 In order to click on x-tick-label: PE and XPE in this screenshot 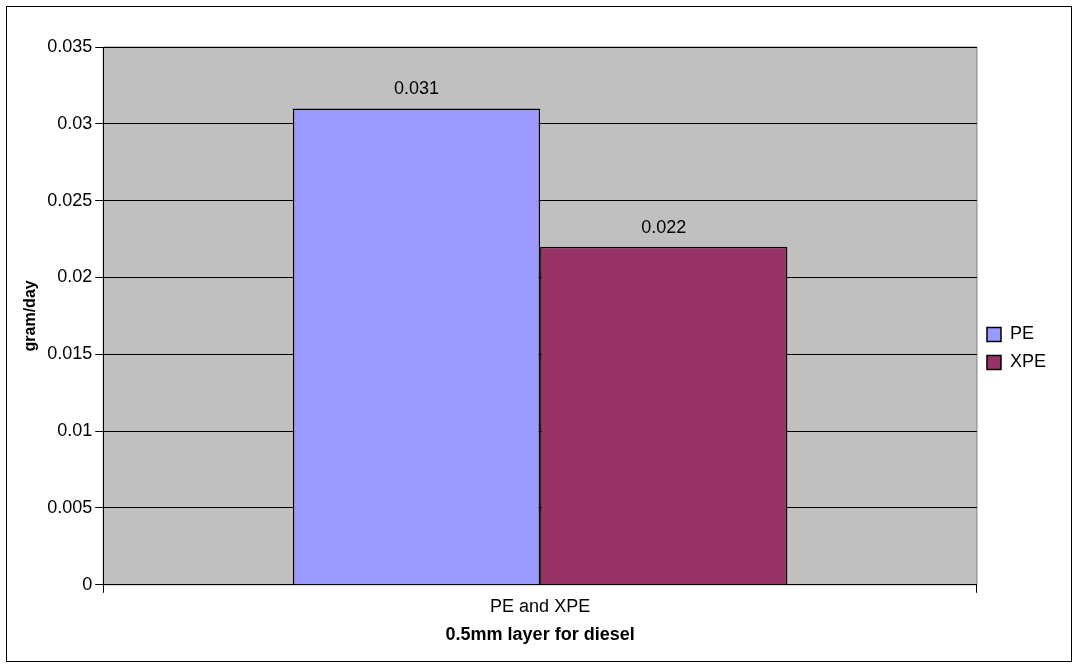, I will do `click(540, 605)`.